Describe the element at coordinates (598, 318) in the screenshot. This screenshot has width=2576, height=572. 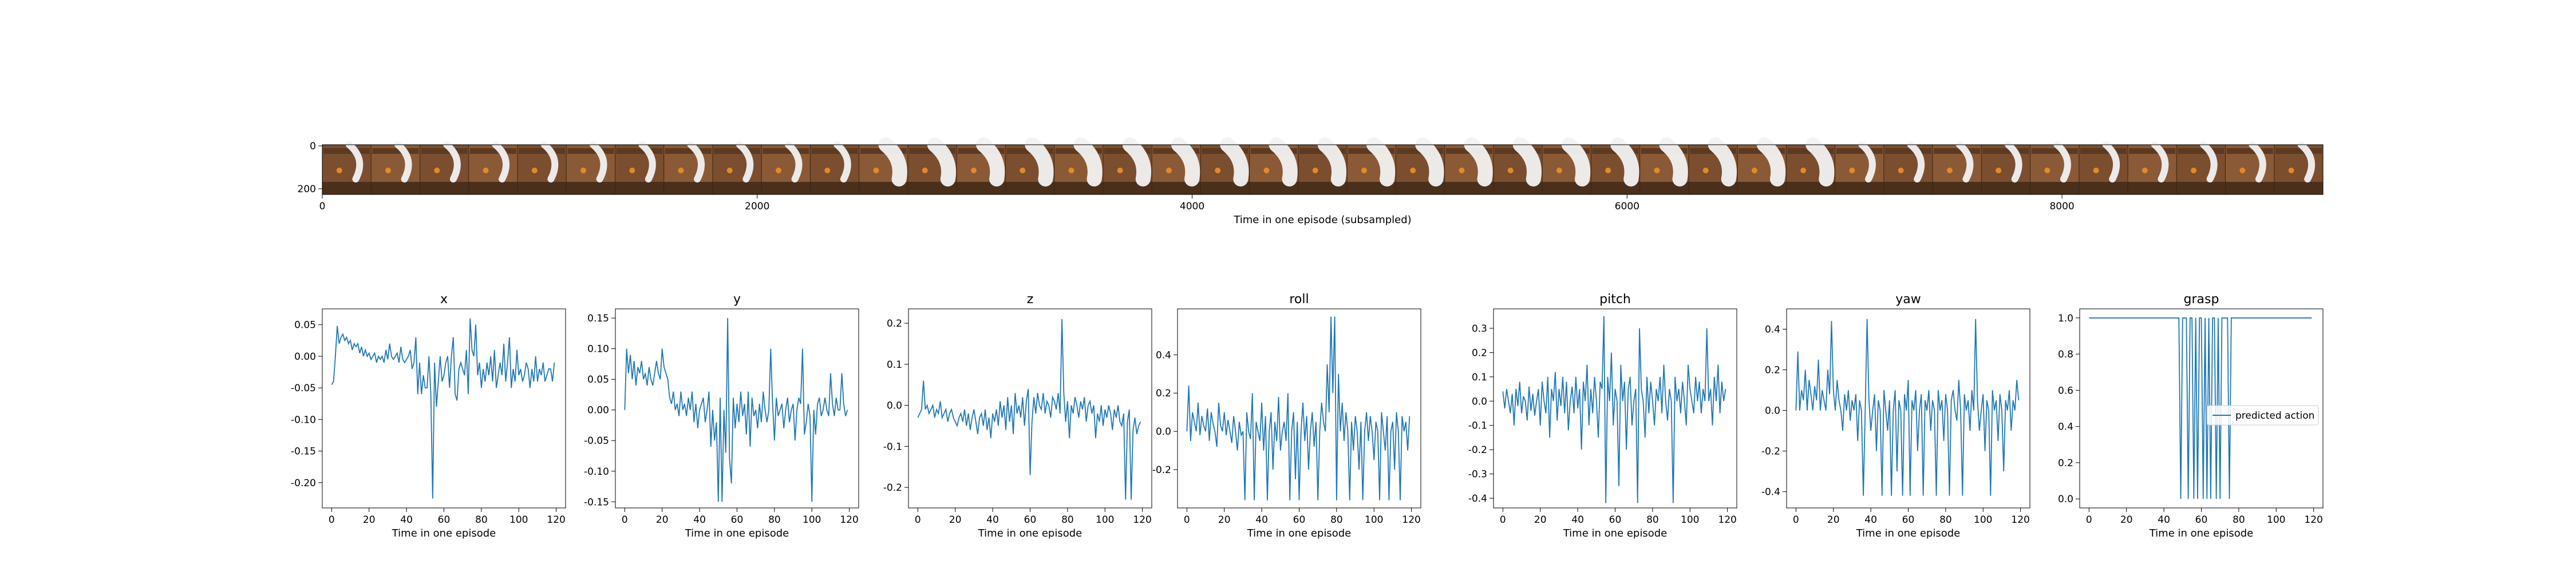
I see `y-tick-label: 0.15` at that location.